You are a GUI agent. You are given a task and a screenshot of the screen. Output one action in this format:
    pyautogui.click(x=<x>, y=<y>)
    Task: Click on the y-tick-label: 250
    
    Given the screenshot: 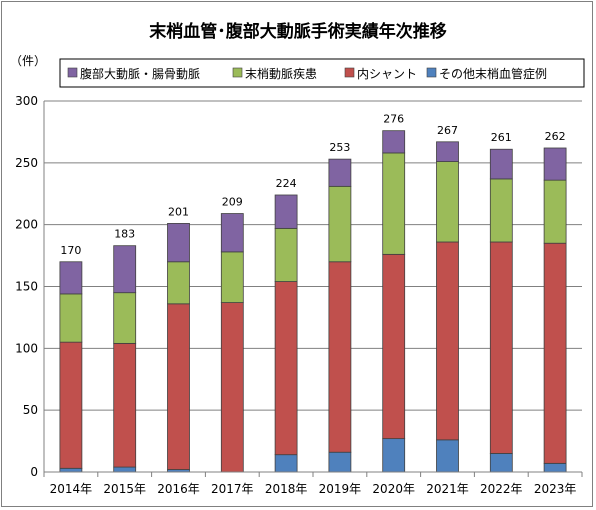 What is the action you would take?
    pyautogui.click(x=26, y=163)
    